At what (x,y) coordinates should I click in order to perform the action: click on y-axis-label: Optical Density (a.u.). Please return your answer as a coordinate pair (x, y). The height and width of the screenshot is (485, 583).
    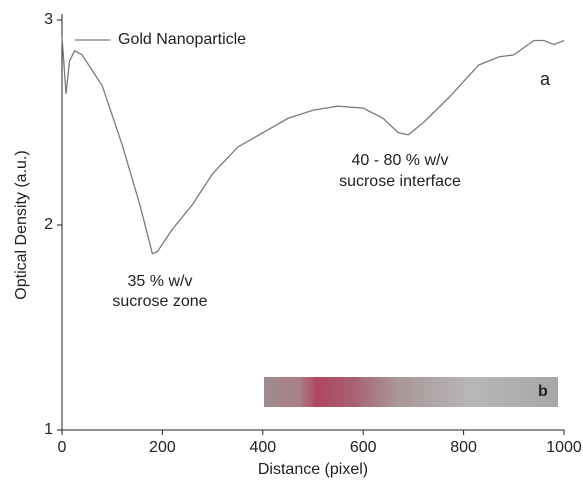
    Looking at the image, I should click on (21, 224).